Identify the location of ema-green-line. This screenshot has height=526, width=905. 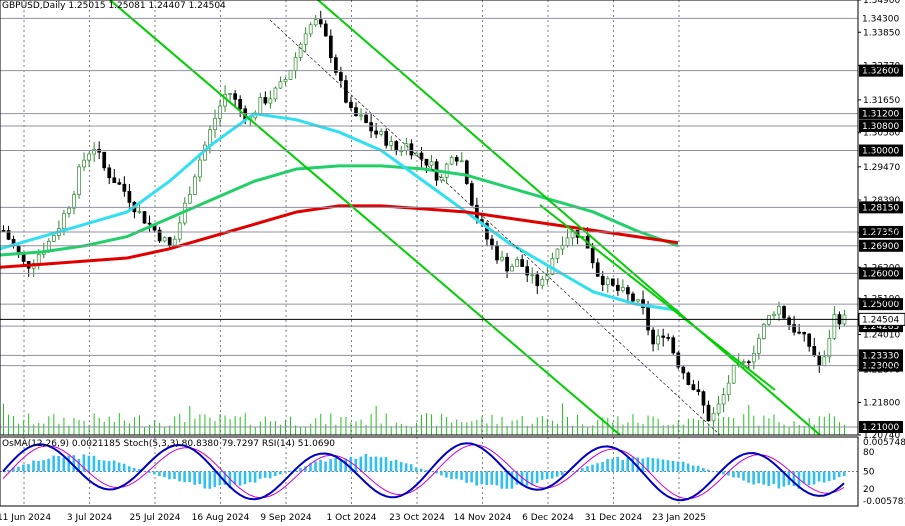
(339, 210).